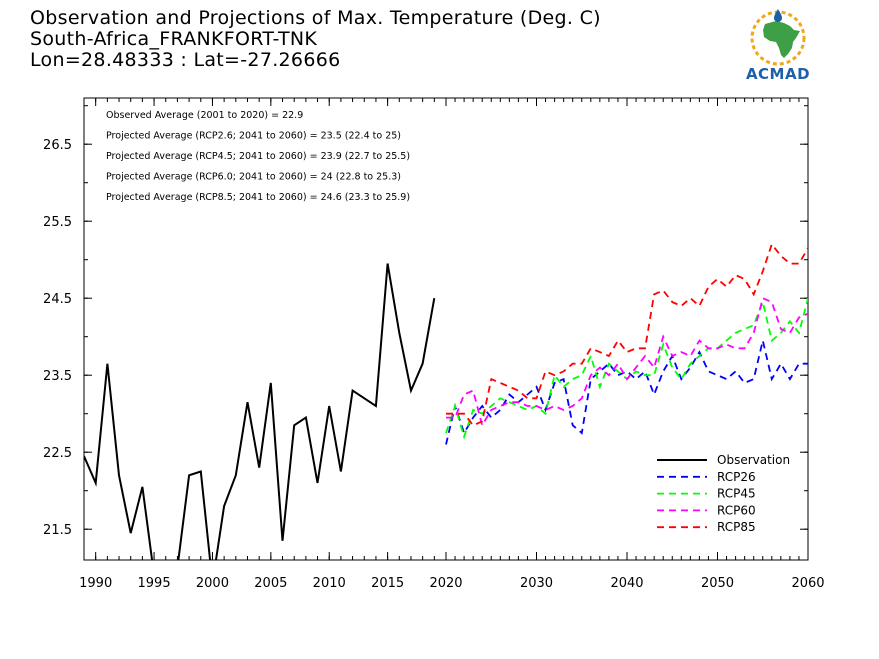  What do you see at coordinates (57, 299) in the screenshot?
I see `y-tick-label: 24.5` at bounding box center [57, 299].